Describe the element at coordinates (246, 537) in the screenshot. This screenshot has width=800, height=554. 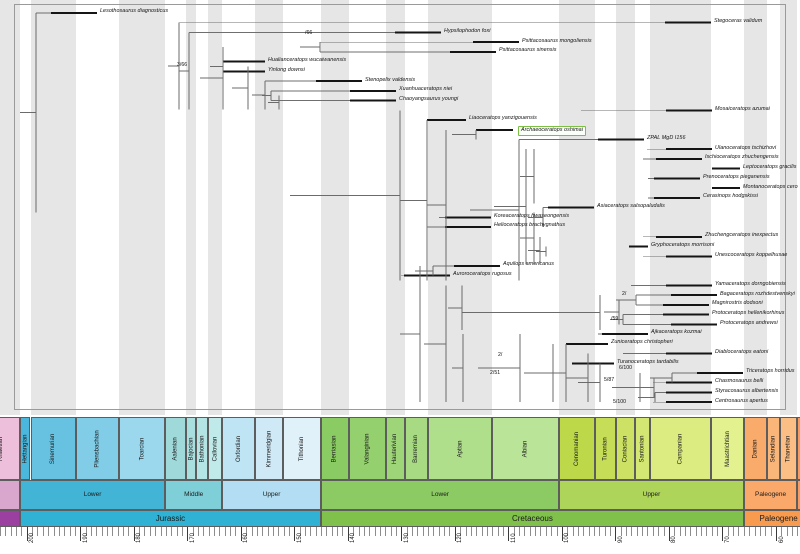
I see `axis-tick-label: 160` at that location.